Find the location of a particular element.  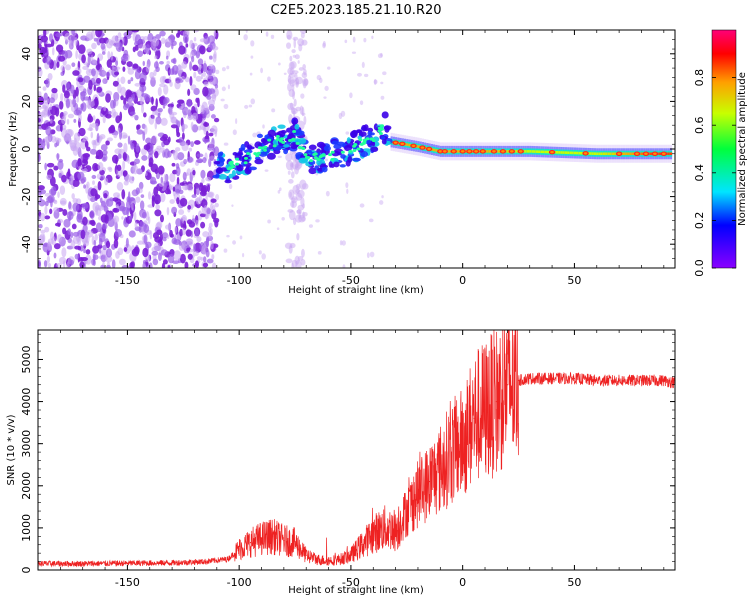

y-tick-label: 4000 is located at coordinates (26, 402).